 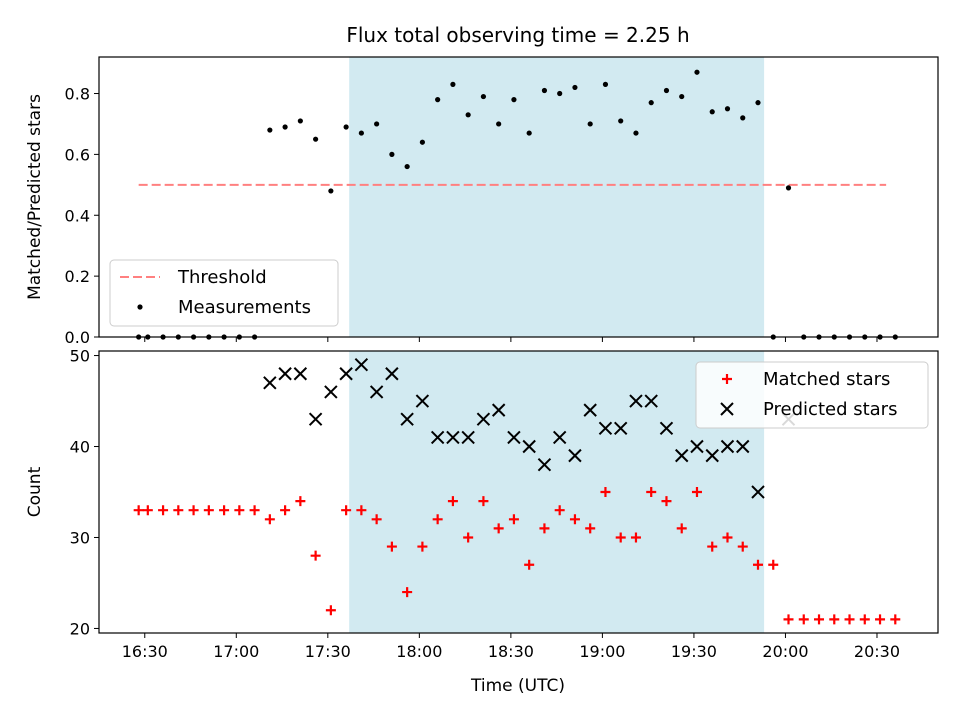 I want to click on y-tick-label: 0.8, so click(x=77, y=94).